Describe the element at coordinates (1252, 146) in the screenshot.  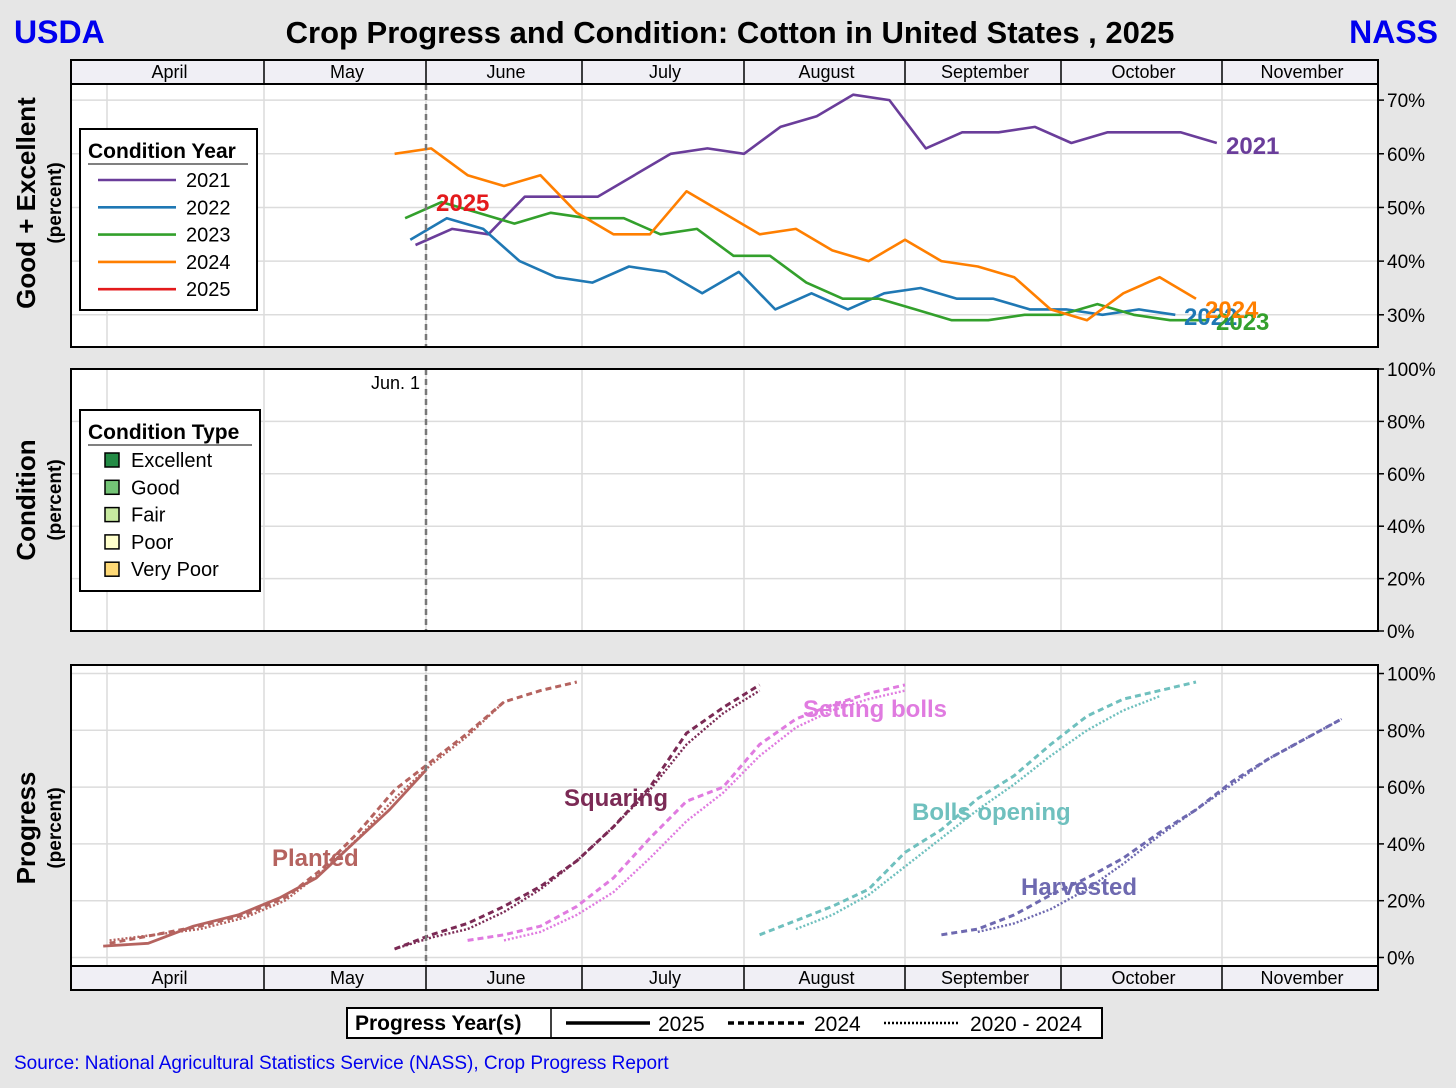
I see `series-label-2021: 2021` at that location.